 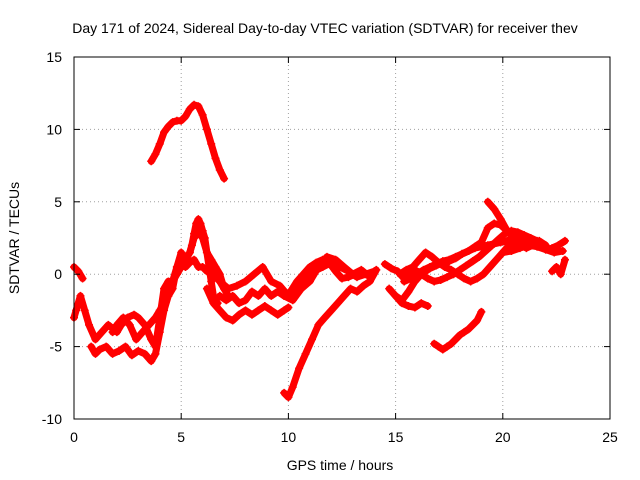 I want to click on y-tick-label: -5, so click(x=56, y=347).